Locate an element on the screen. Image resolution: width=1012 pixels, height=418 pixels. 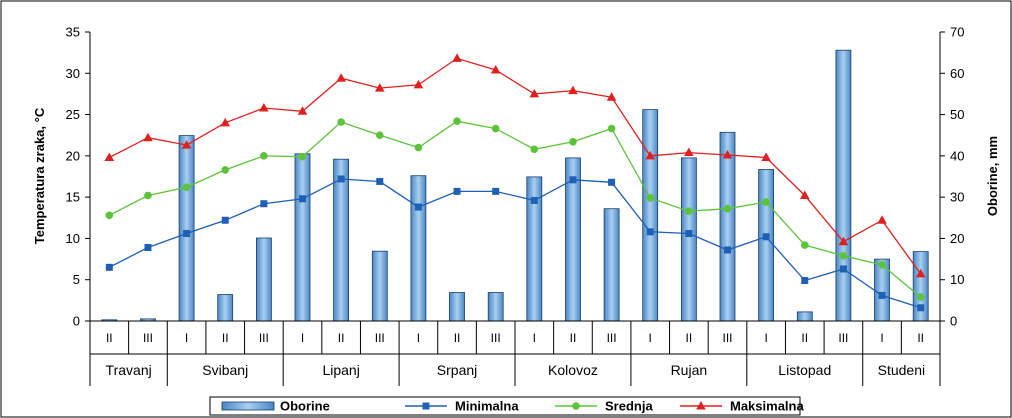
month-label: Travanj is located at coordinates (129, 370).